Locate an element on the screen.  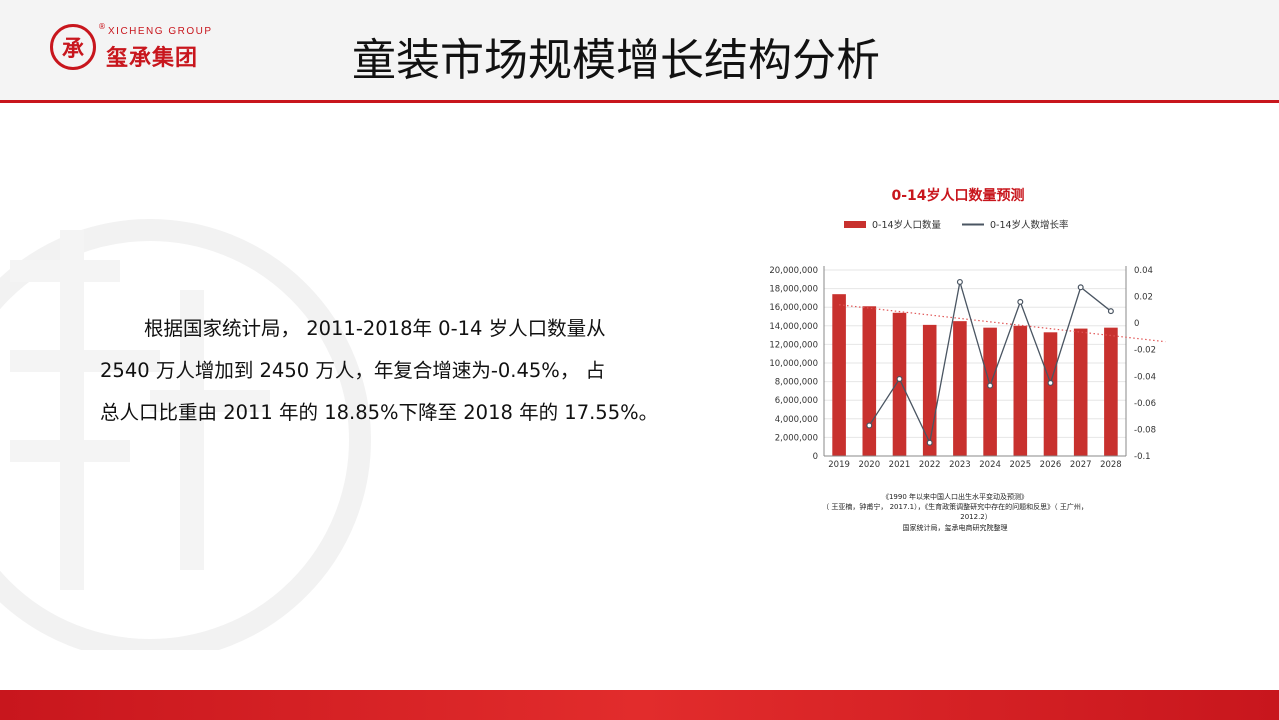
source-line-4: 国家统计局，玺承电商研究院整理 is located at coordinates (955, 527).